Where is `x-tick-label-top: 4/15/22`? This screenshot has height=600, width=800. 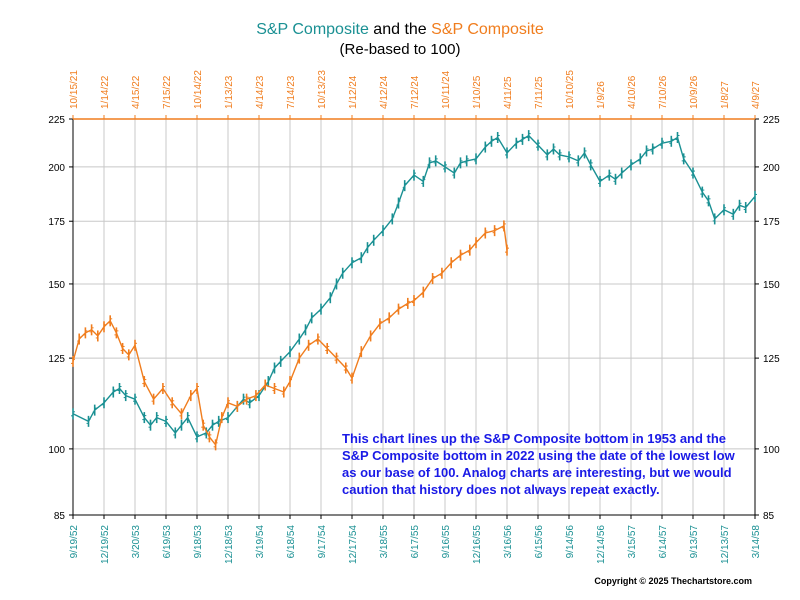 x-tick-label-top: 4/15/22 is located at coordinates (136, 92).